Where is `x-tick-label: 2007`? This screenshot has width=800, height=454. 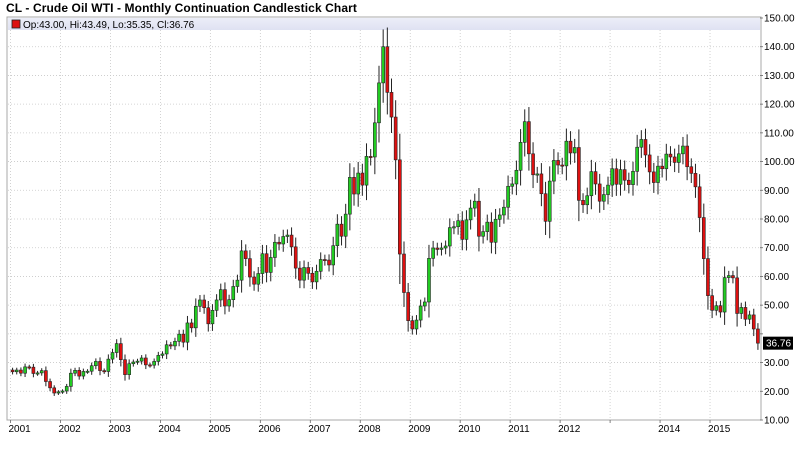 x-tick-label: 2007 is located at coordinates (319, 429).